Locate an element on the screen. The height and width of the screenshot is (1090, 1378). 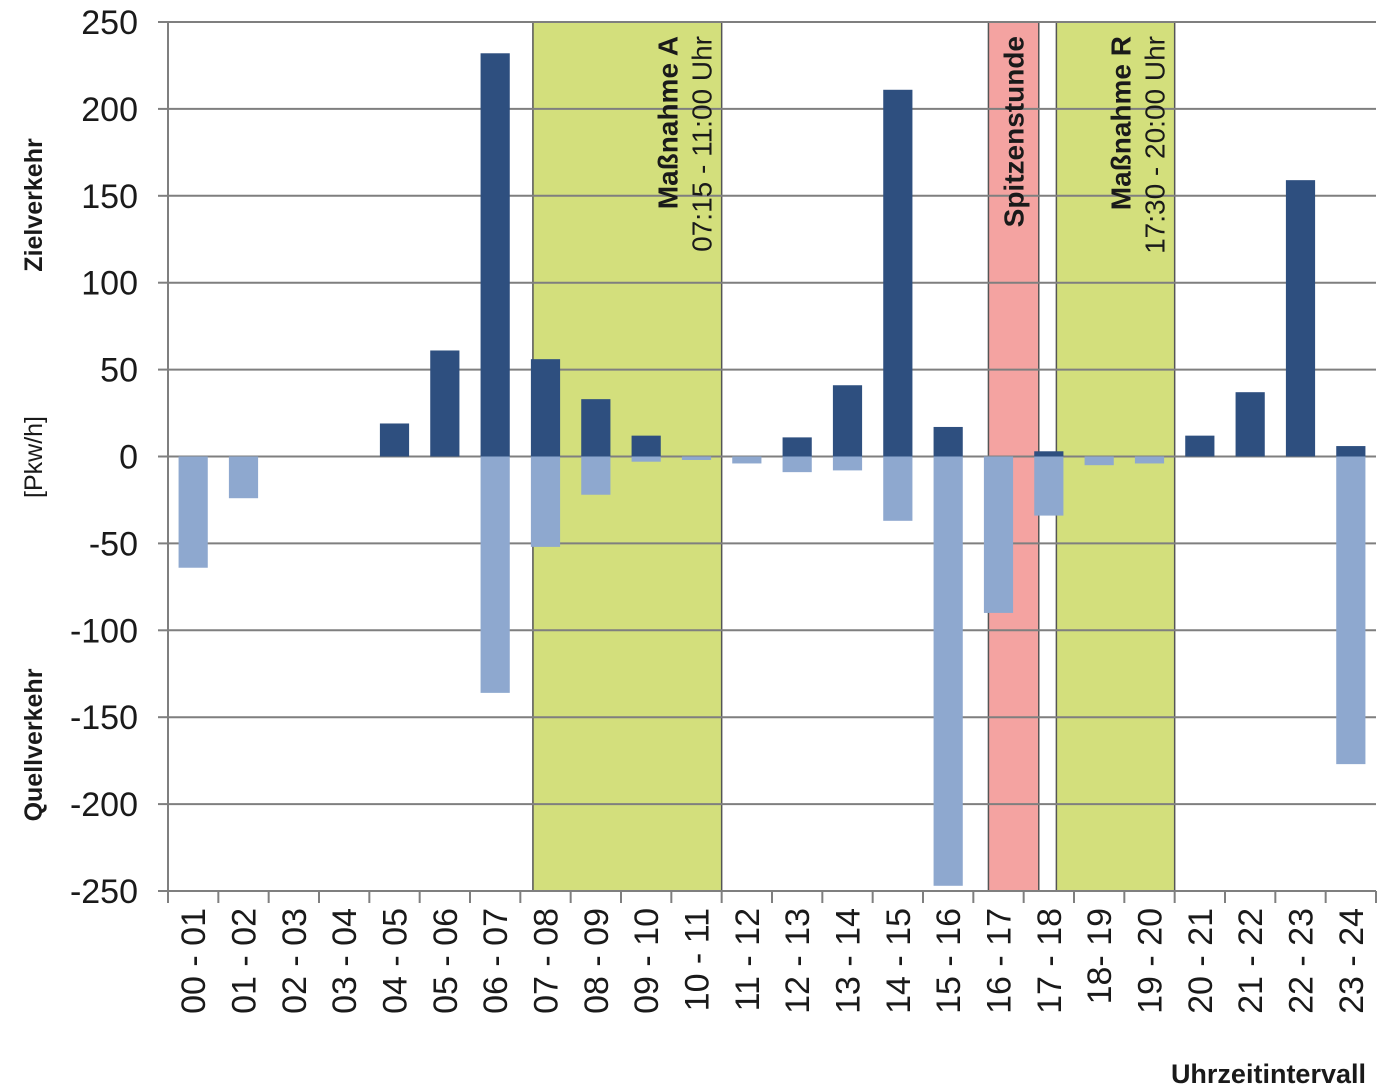
x-tick-label: 06 - 07 is located at coordinates (496, 961).